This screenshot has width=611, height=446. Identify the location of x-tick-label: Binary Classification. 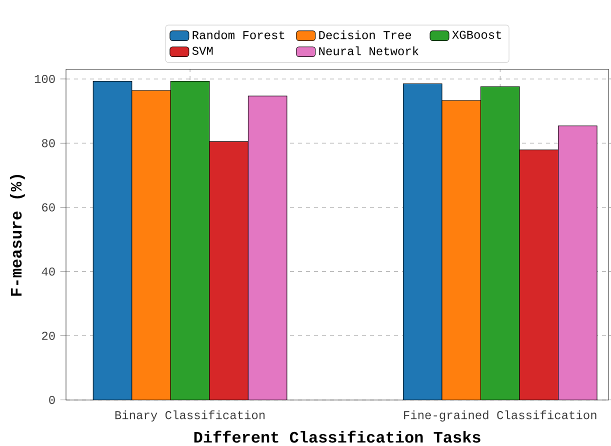
(190, 416).